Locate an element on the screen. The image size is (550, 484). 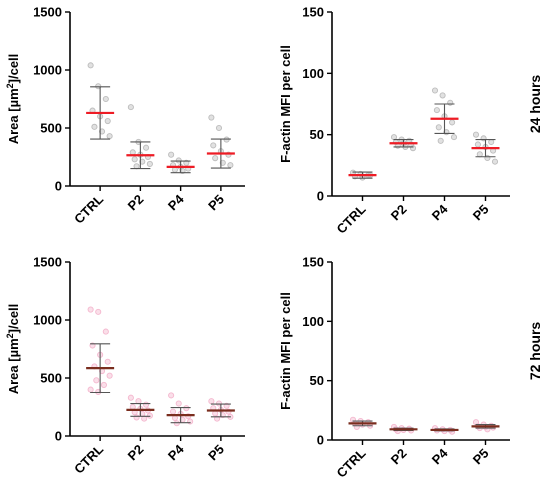
y-axis-title-unit: µm is located at coordinates (13, 97).